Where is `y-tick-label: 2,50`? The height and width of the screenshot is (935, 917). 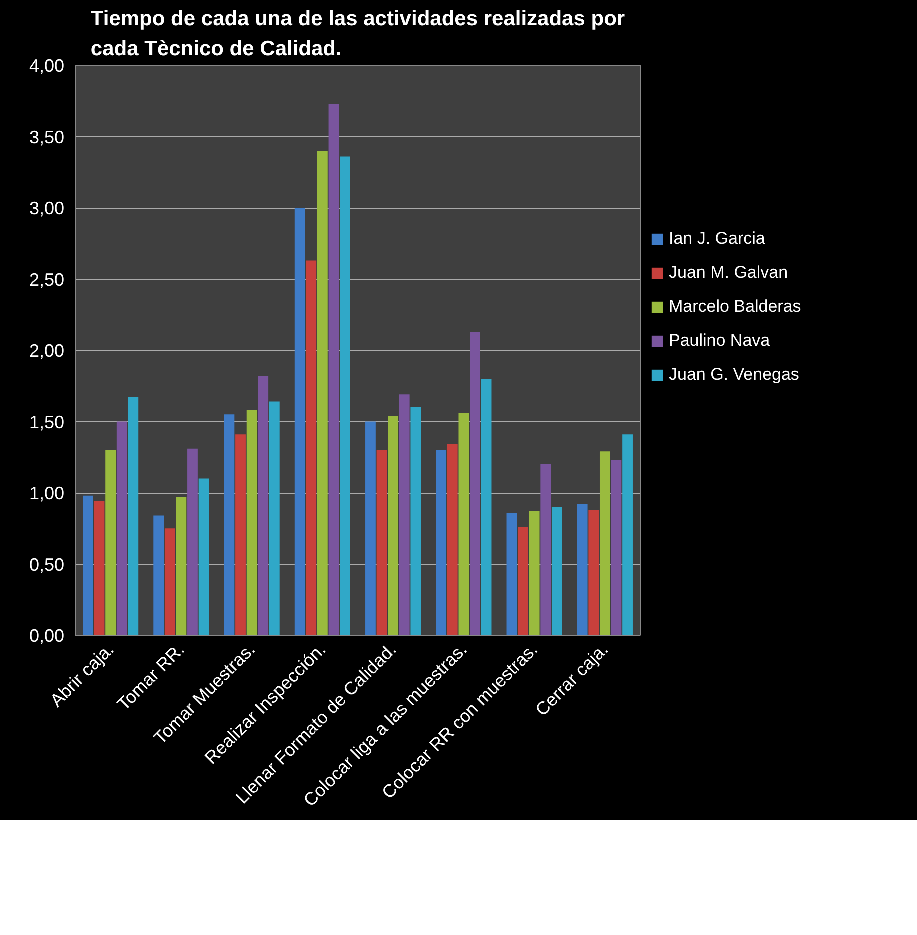 y-tick-label: 2,50 is located at coordinates (47, 280).